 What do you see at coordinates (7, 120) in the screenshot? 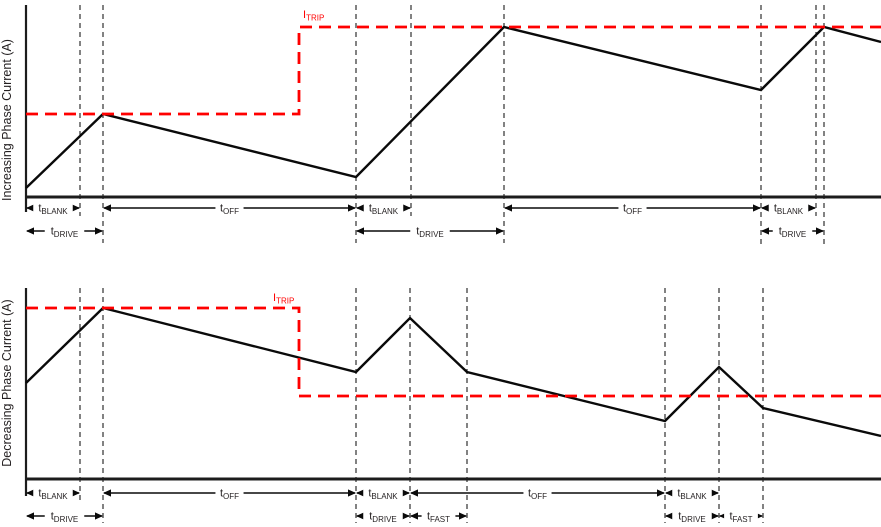
I see `y-axis-label: Increasing Phase Current (A)` at bounding box center [7, 120].